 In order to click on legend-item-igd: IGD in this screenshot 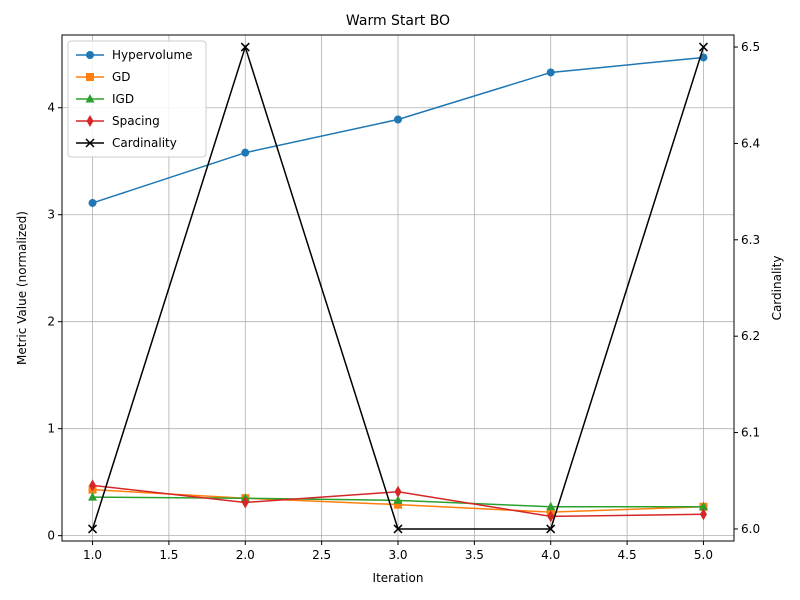, I will do `click(105, 99)`.